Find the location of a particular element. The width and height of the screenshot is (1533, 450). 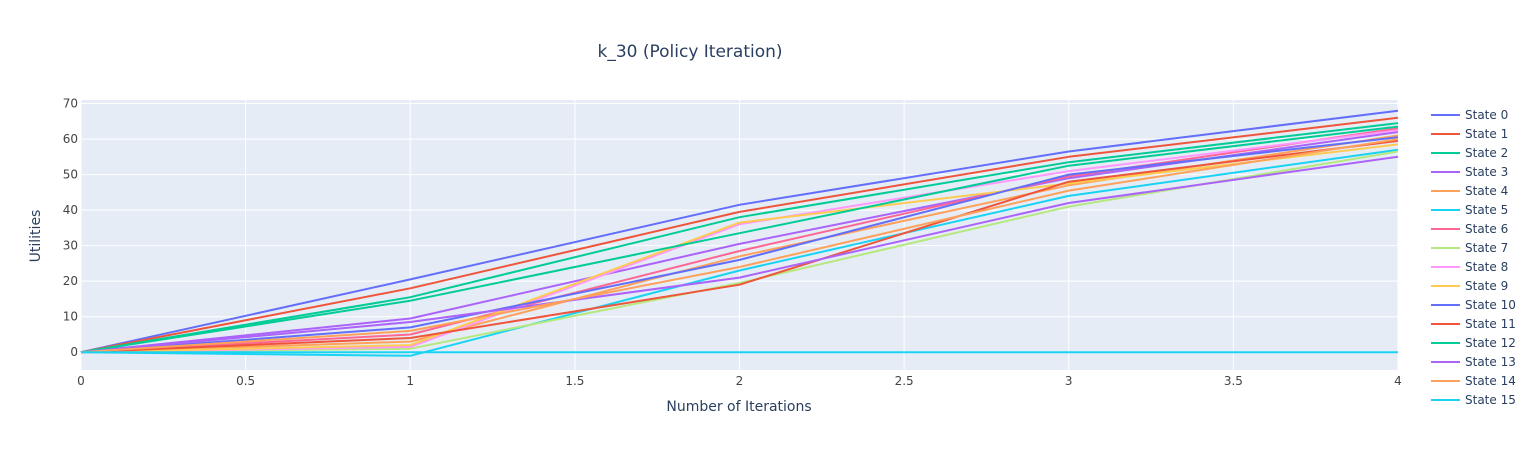

y-tick-label: 30 is located at coordinates (70, 246).